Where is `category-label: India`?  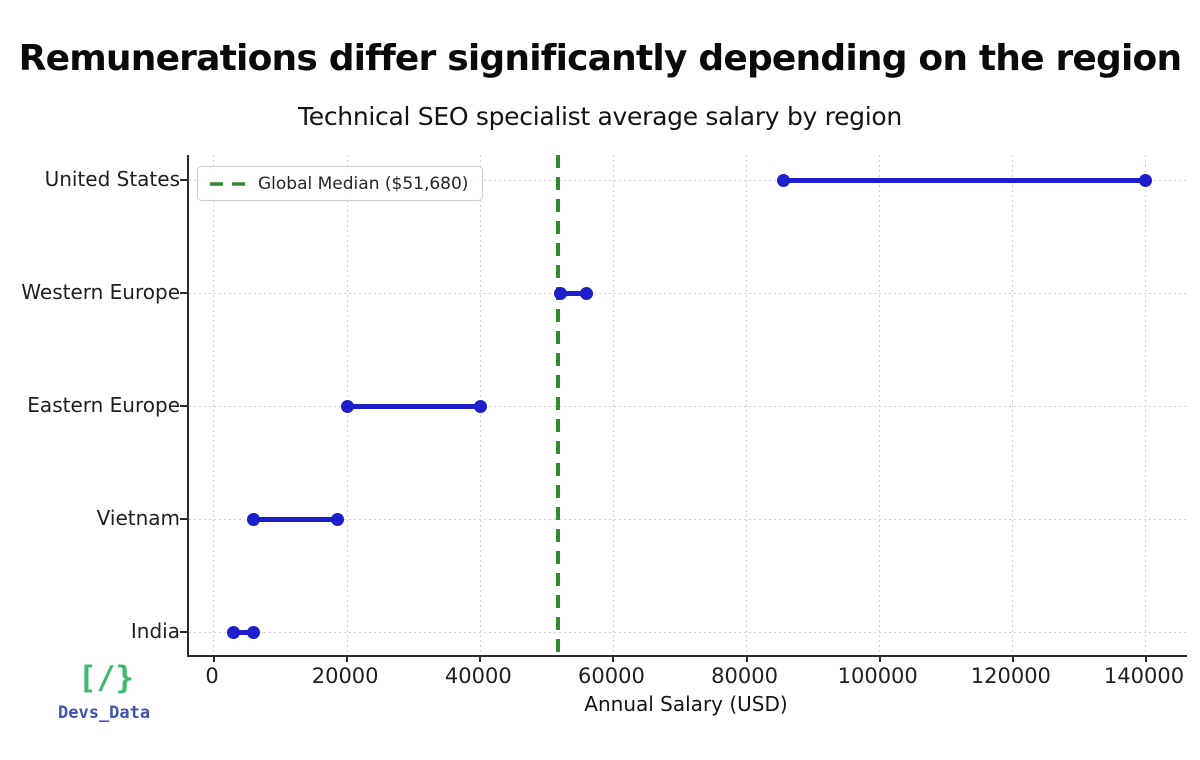
category-label: India is located at coordinates (155, 631).